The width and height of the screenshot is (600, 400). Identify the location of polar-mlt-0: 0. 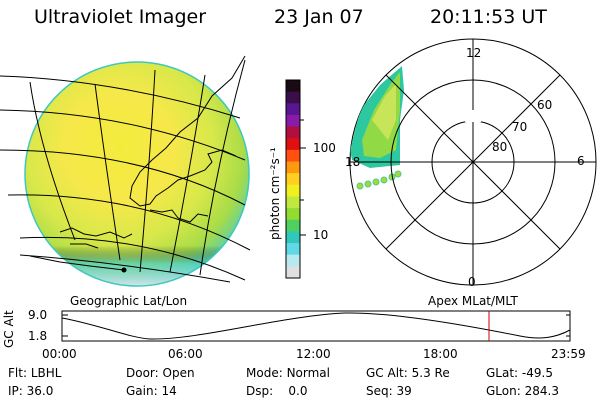
(472, 282).